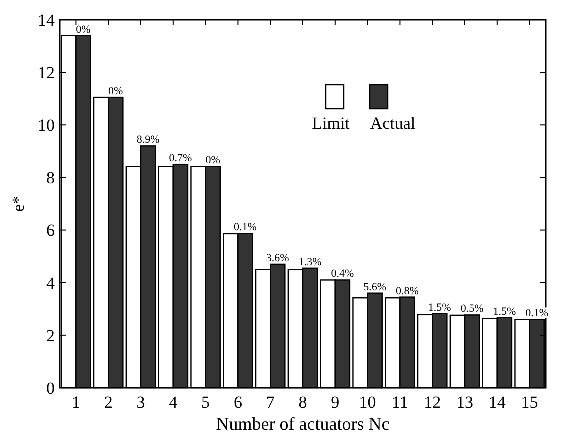  What do you see at coordinates (335, 402) in the screenshot?
I see `x-tick-label: 9` at bounding box center [335, 402].